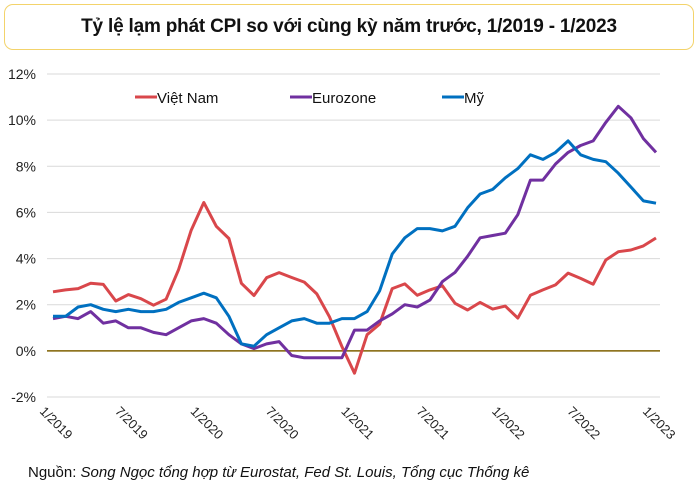  What do you see at coordinates (22, 74) in the screenshot?
I see `y-tick-label: 12%` at bounding box center [22, 74].